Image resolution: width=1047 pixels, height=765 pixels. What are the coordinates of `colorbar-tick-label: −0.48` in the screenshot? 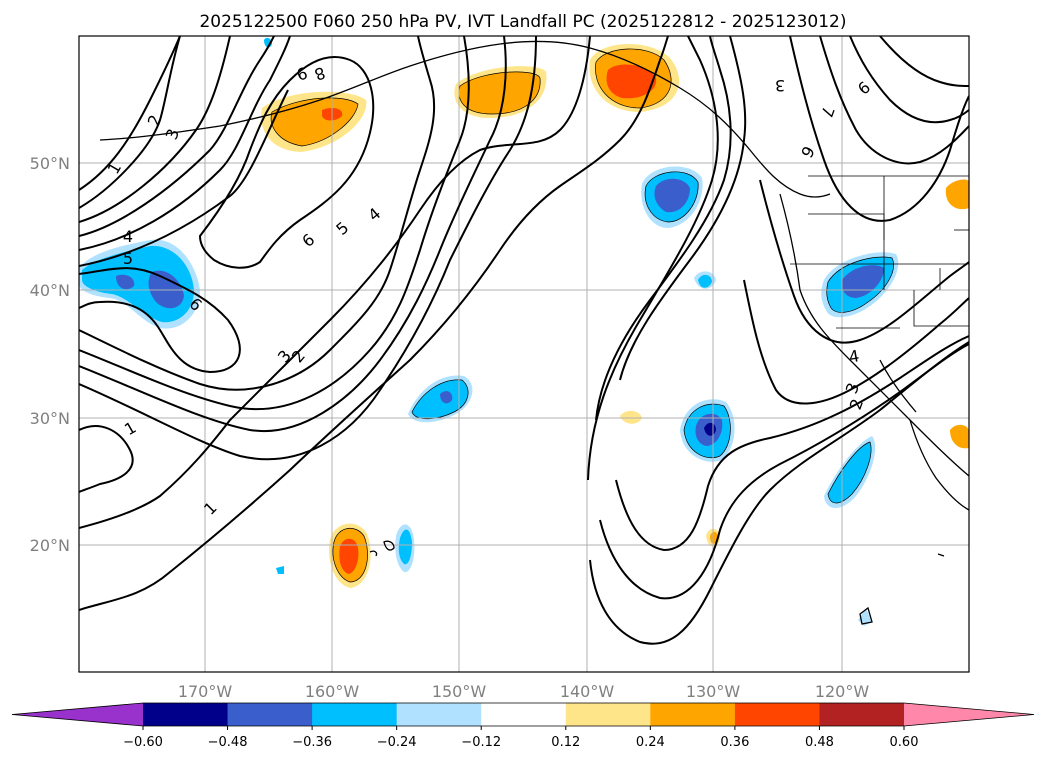 It's located at (228, 742).